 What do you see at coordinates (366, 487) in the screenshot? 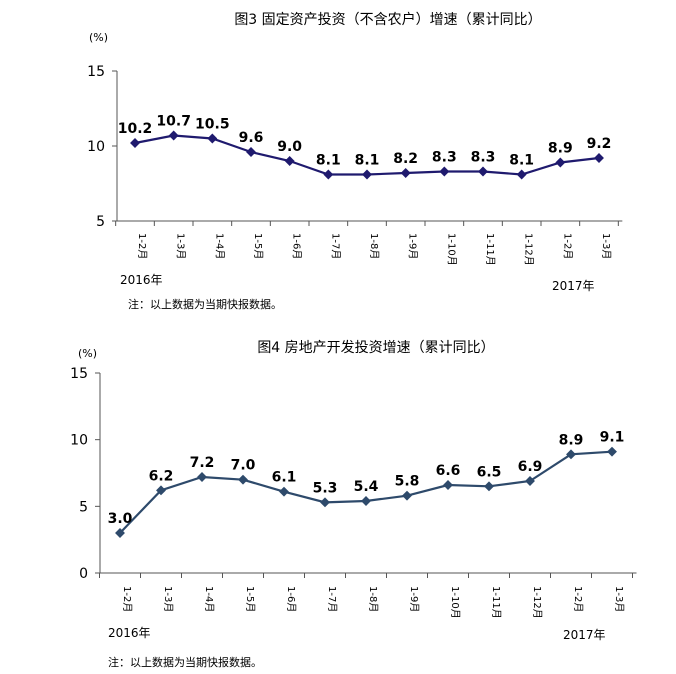
I see `data-label: 5.4` at bounding box center [366, 487].